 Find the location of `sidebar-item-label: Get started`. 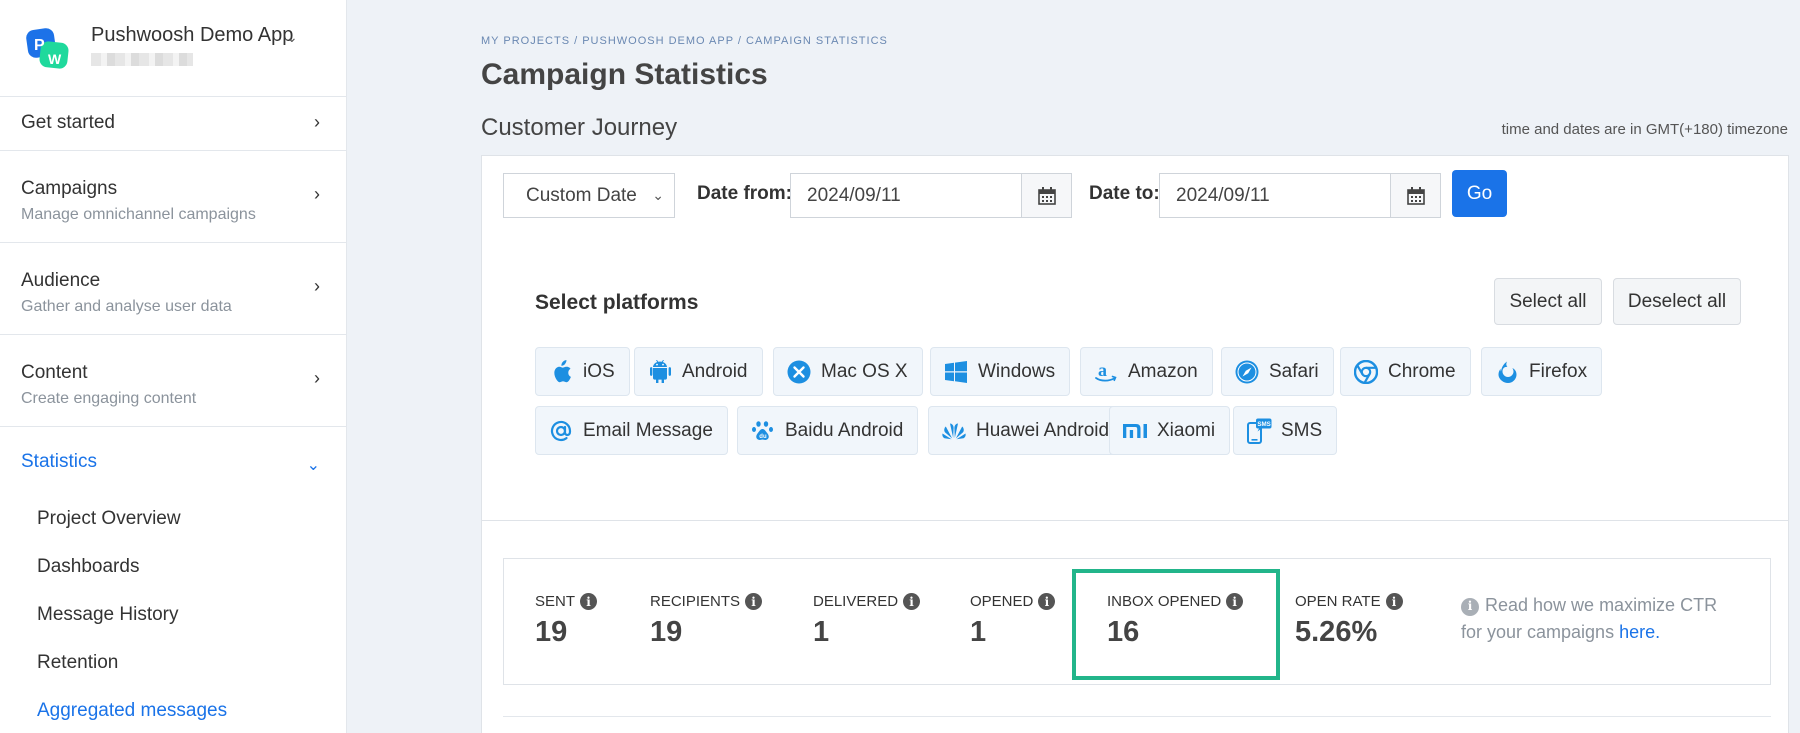

sidebar-item-label: Get started is located at coordinates (68, 122).